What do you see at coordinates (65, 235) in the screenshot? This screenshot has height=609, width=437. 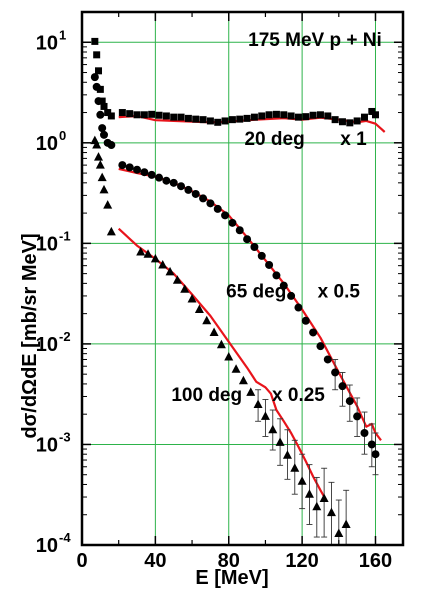 I see `y-tick-exponent: -1` at bounding box center [65, 235].